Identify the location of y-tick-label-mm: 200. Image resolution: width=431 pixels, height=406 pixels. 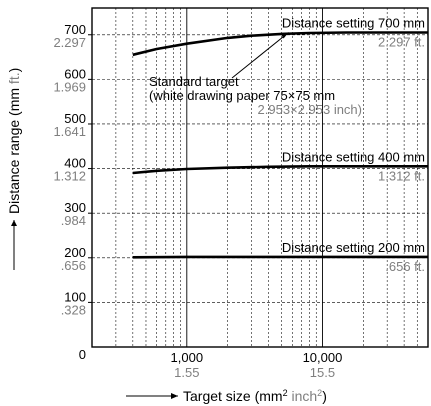
(75, 252).